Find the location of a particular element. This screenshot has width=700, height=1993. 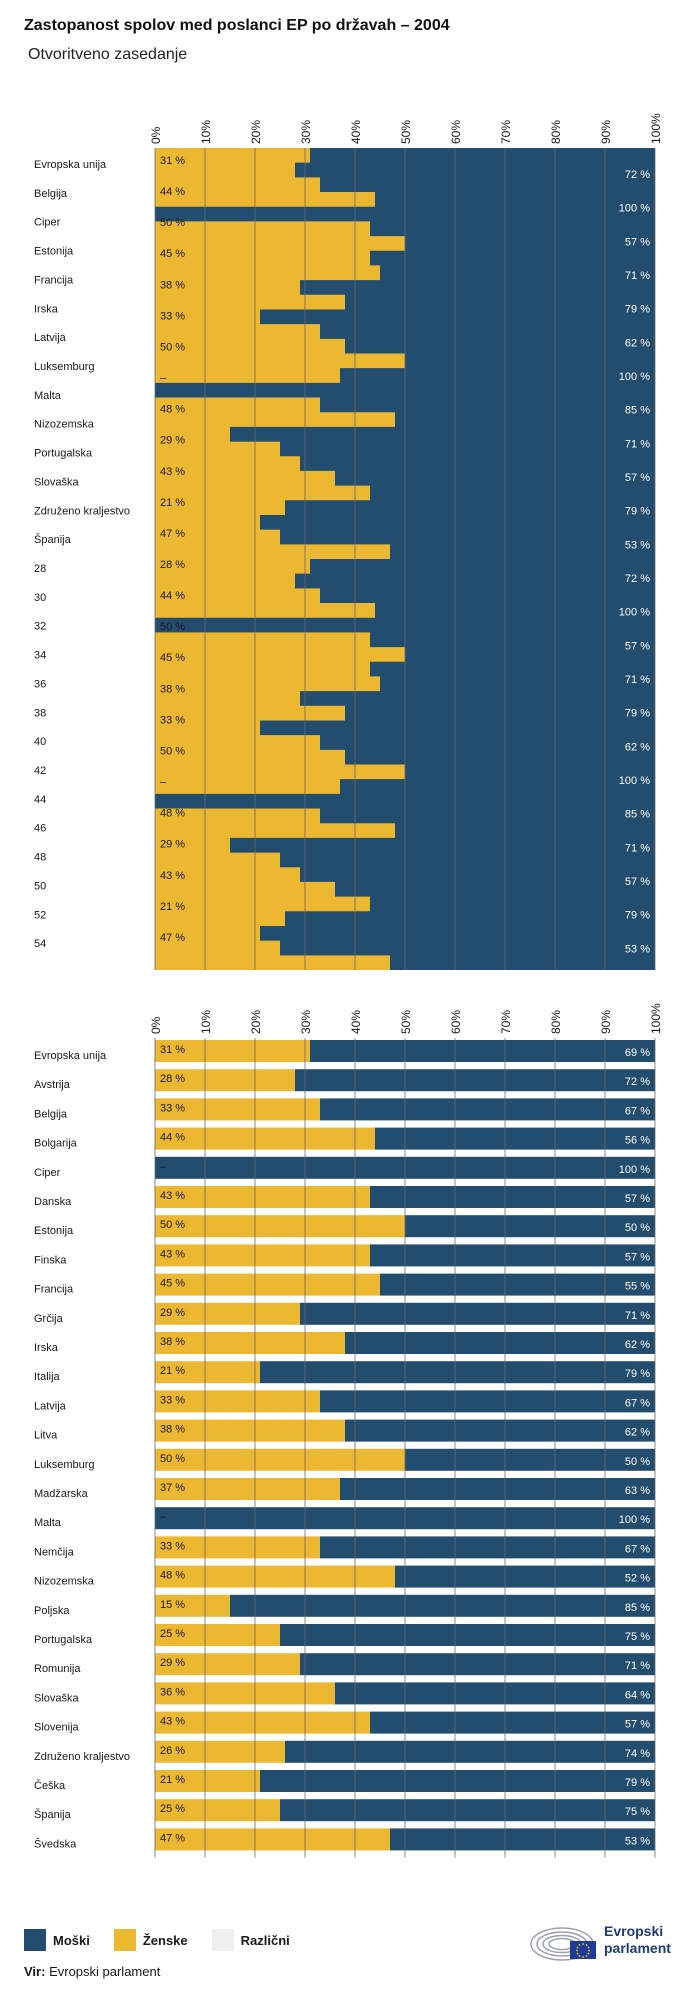

bottom-category-label: Francija is located at coordinates (54, 1290).